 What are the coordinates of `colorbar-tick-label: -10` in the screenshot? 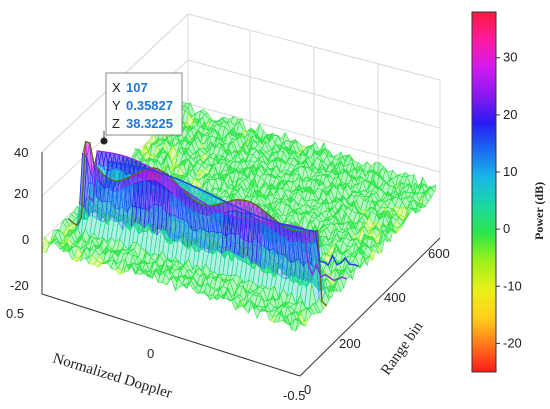 It's located at (512, 285).